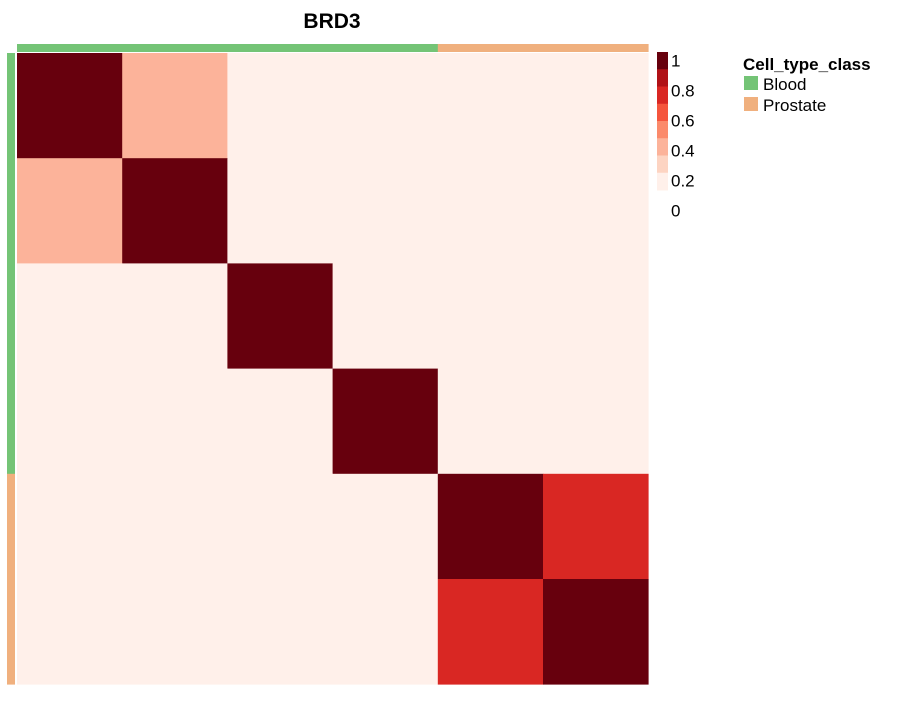 The width and height of the screenshot is (900, 720). What do you see at coordinates (70, 316) in the screenshot?
I see `heatmap-cell-r3-c1` at bounding box center [70, 316].